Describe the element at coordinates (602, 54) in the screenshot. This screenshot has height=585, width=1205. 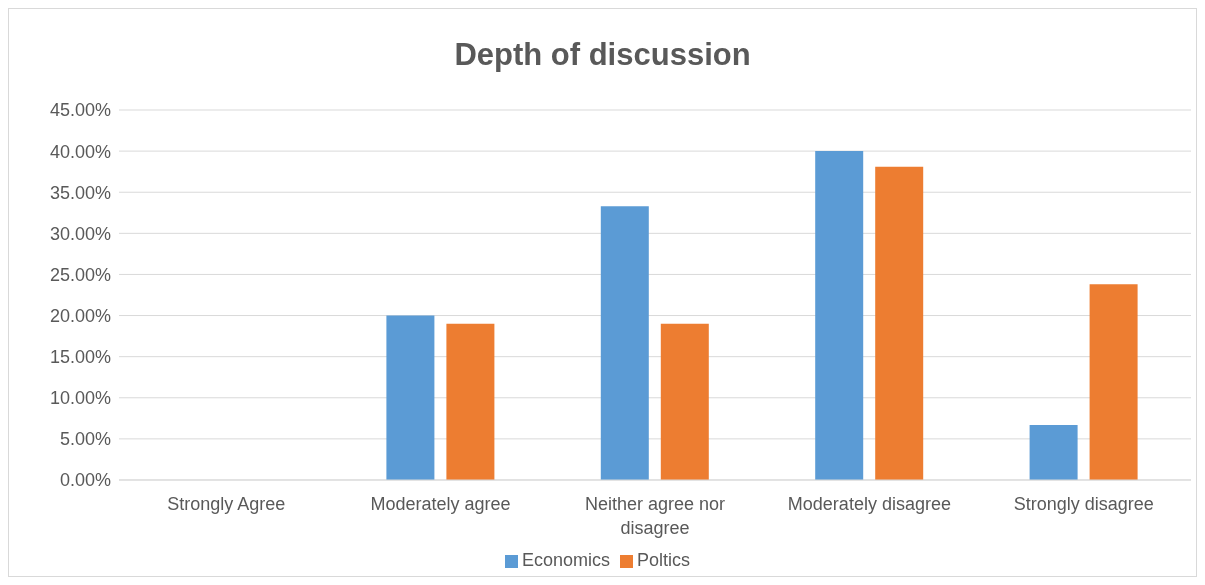
I see `chart-title: Depth of discussion` at that location.